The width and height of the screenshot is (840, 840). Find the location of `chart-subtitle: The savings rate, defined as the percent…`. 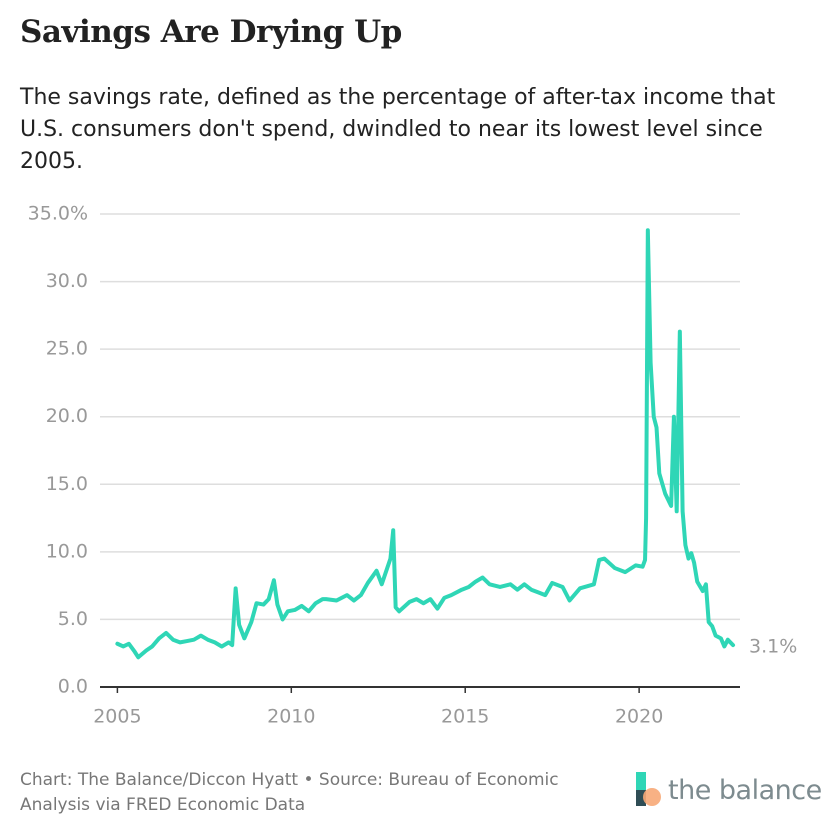

chart-subtitle: The savings rate, defined as the percent… is located at coordinates (398, 129).